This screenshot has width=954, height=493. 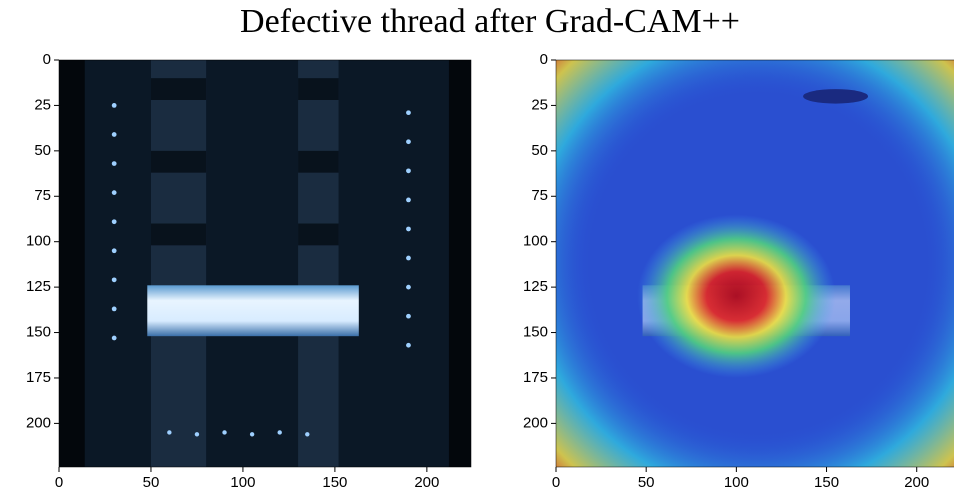 What do you see at coordinates (736, 296) in the screenshot?
I see `heat-blob` at bounding box center [736, 296].